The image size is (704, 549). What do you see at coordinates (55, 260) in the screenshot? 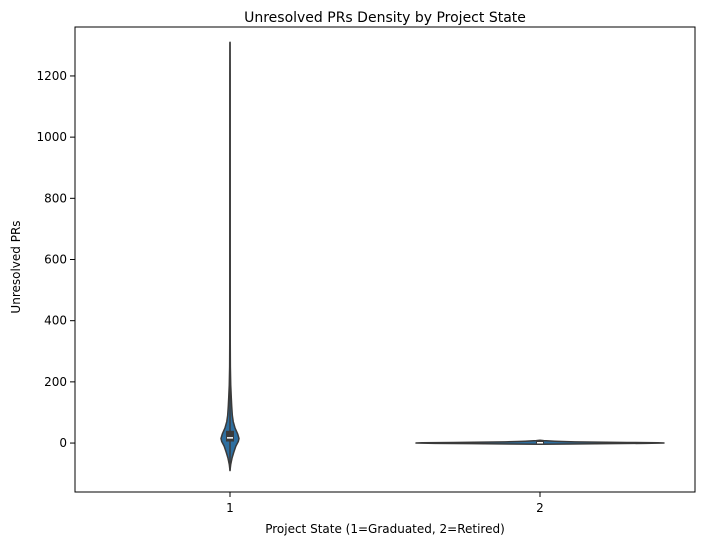
I see `y-tick-label: 600` at bounding box center [55, 260].